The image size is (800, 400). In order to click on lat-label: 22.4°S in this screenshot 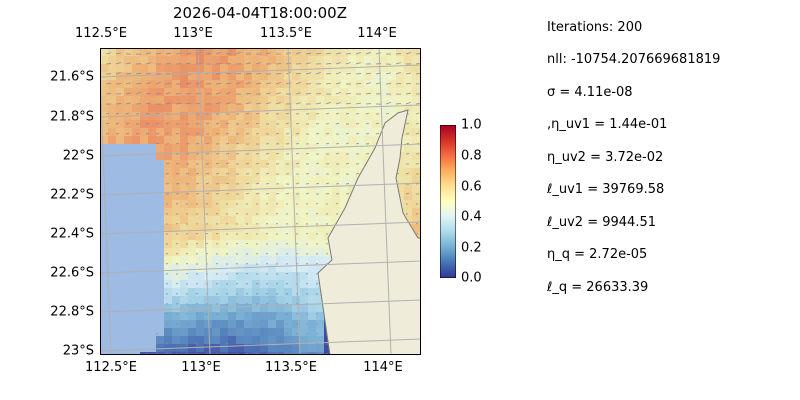, I will do `click(72, 234)`.